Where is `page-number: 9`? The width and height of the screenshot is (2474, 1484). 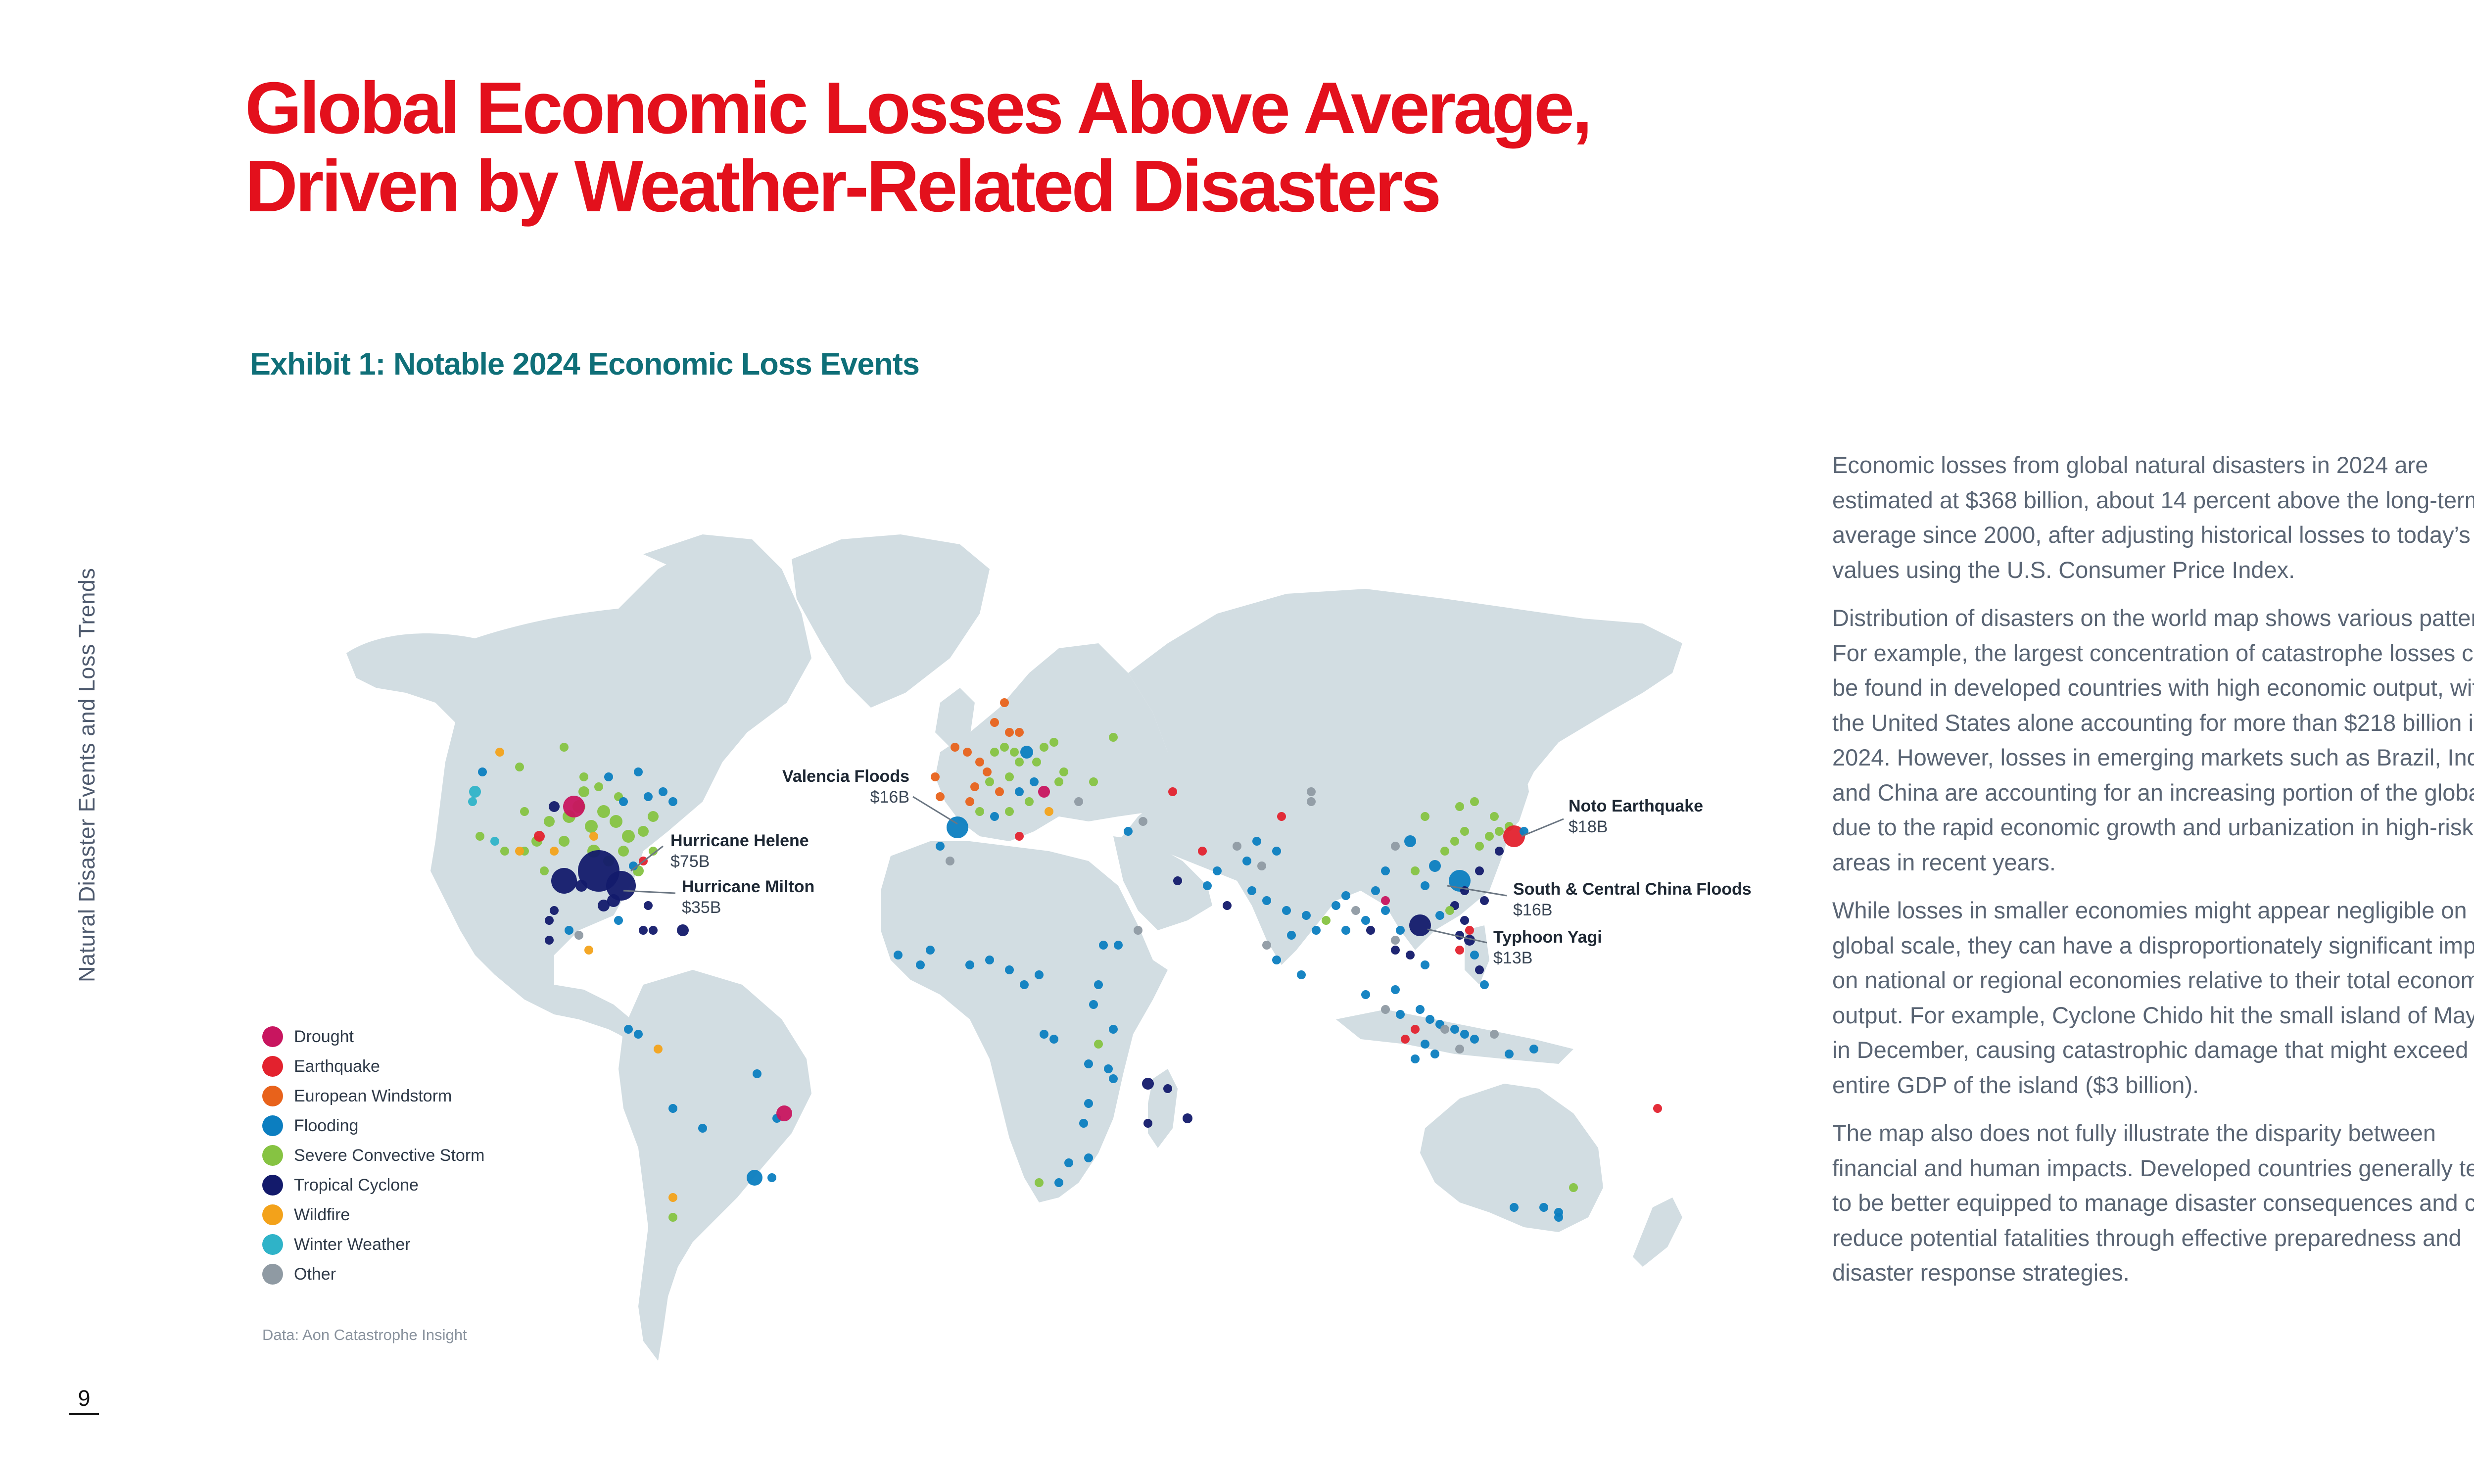 page-number: 9 is located at coordinates (84, 1400).